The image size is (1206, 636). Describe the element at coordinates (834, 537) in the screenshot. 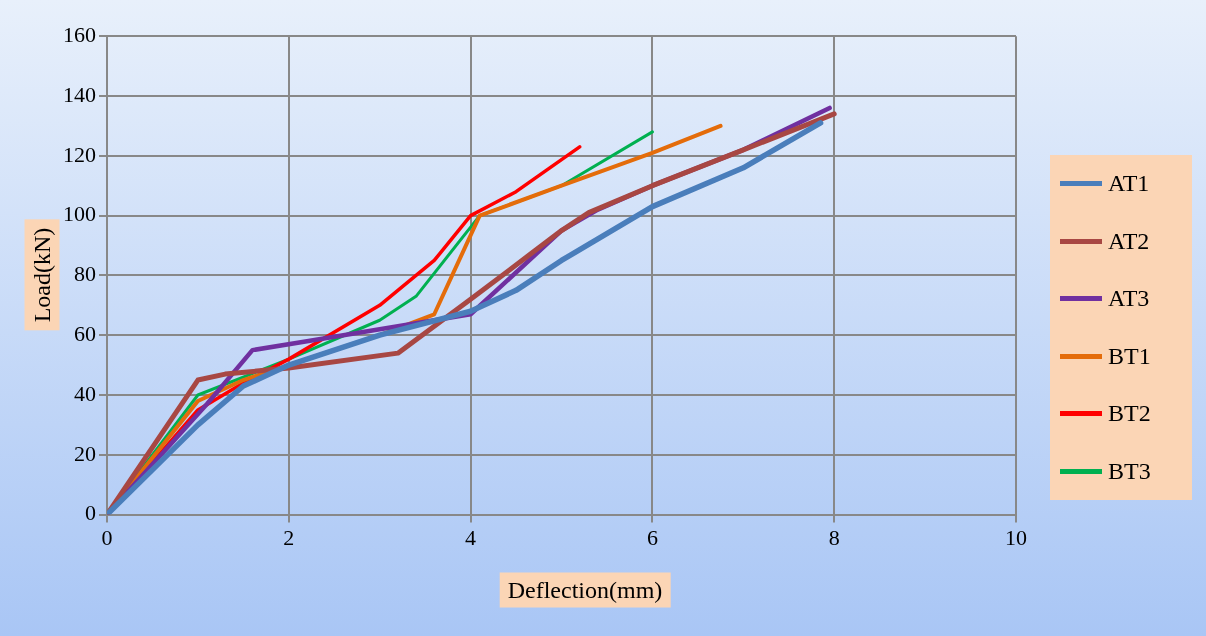

I see `x-tick-label: 8` at that location.